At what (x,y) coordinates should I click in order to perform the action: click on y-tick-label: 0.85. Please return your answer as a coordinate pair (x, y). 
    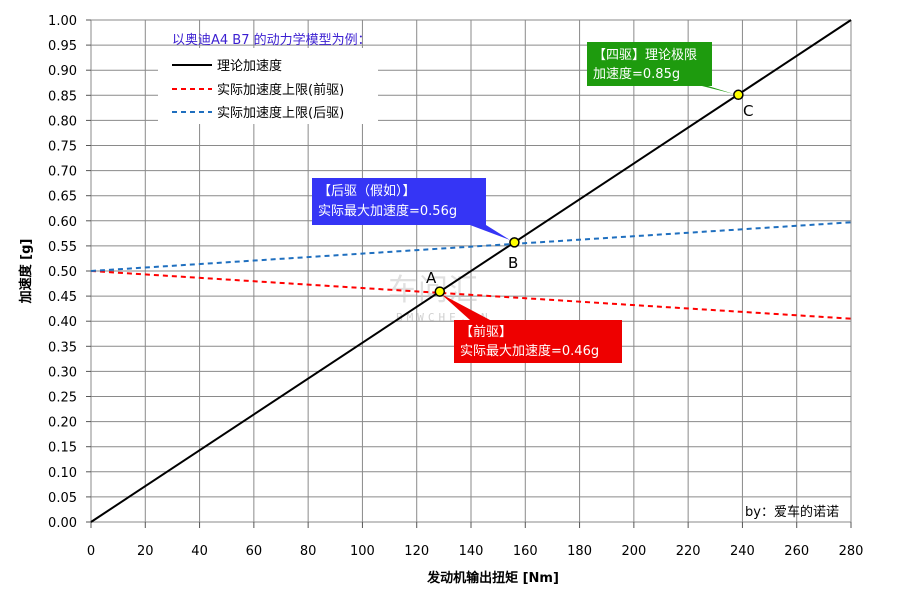
    Looking at the image, I should click on (62, 96).